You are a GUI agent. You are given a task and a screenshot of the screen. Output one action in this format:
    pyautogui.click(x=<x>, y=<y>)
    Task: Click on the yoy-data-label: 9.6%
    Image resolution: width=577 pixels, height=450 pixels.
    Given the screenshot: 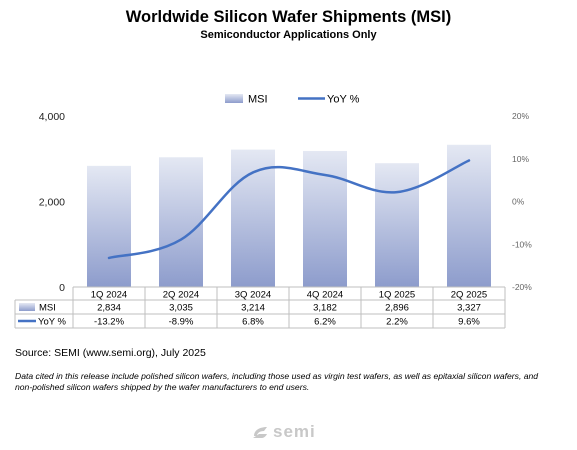 What is the action you would take?
    pyautogui.click(x=469, y=322)
    